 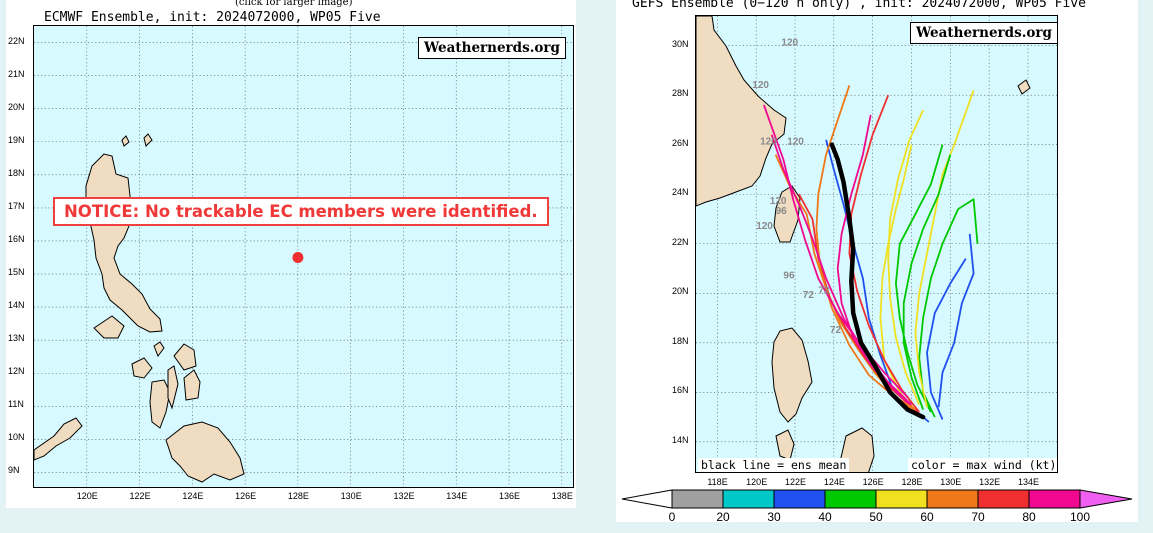 What do you see at coordinates (142, 368) in the screenshot?
I see `panay-landmass` at bounding box center [142, 368].